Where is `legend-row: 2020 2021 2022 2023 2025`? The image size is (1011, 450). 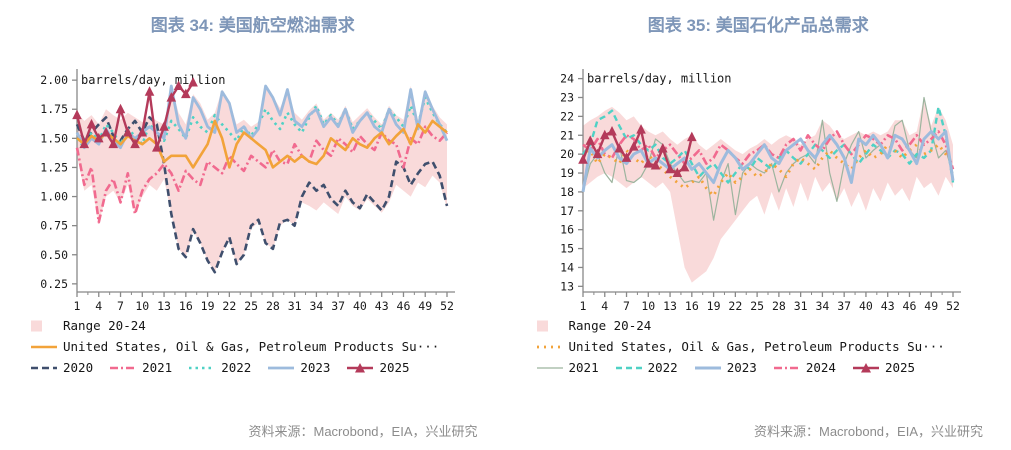 legend-row: 2020 2021 2022 2023 2025 is located at coordinates (268, 367).